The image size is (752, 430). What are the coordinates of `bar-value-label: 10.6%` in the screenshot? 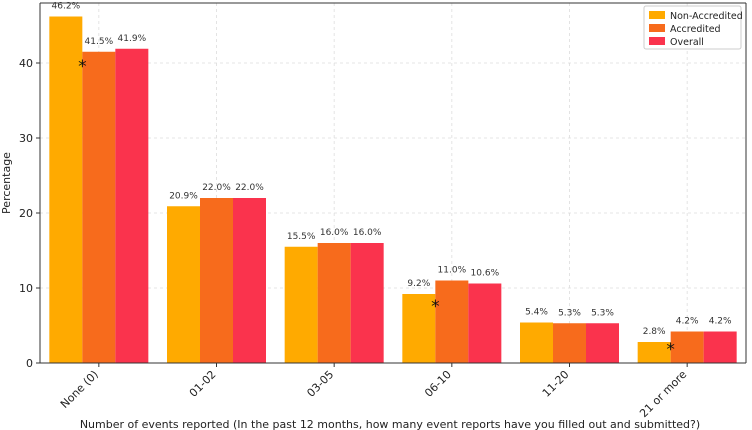 It's located at (485, 274).